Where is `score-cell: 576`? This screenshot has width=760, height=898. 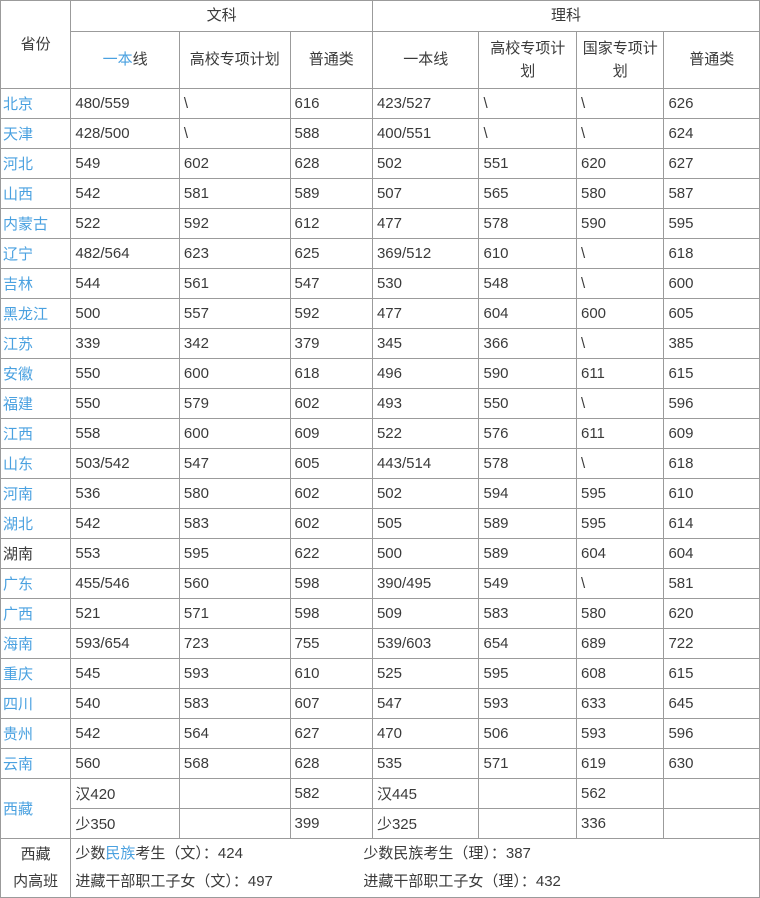 score-cell: 576 is located at coordinates (527, 433).